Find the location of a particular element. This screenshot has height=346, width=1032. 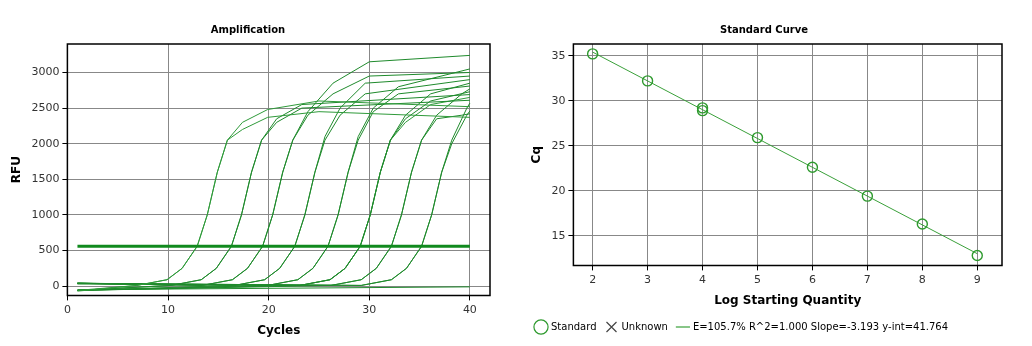

x-tick-label: 40 is located at coordinates (469, 309).